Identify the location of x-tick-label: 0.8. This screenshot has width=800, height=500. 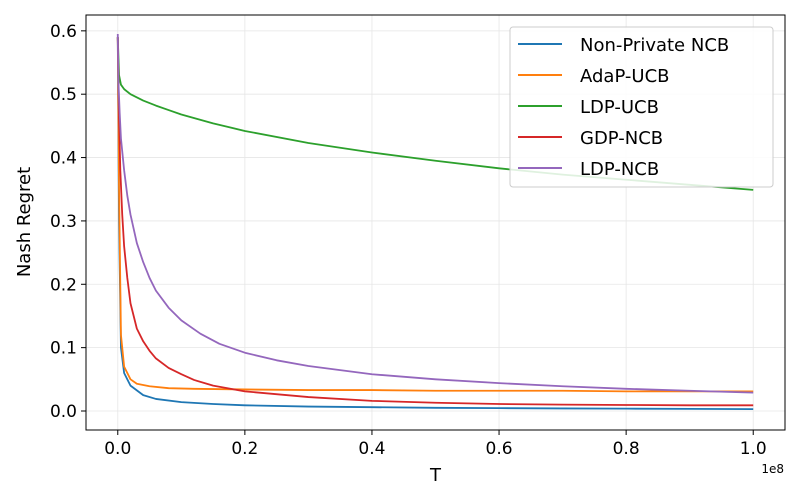
(626, 449).